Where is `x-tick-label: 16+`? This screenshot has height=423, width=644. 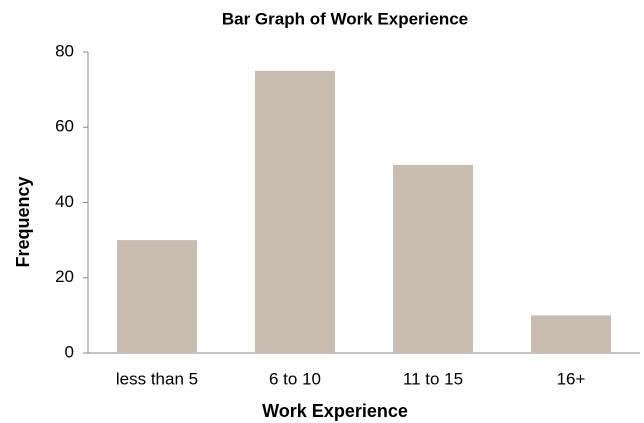 x-tick-label: 16+ is located at coordinates (571, 378).